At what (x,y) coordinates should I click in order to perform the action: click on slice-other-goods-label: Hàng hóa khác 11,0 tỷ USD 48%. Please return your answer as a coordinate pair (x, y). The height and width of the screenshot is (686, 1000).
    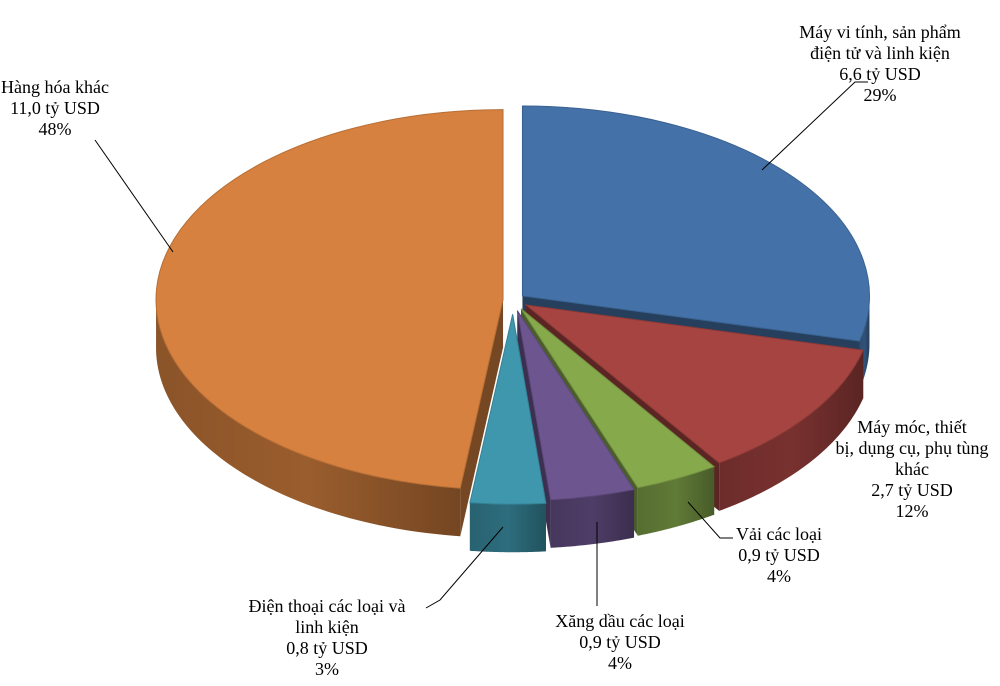
    Looking at the image, I should click on (55, 108).